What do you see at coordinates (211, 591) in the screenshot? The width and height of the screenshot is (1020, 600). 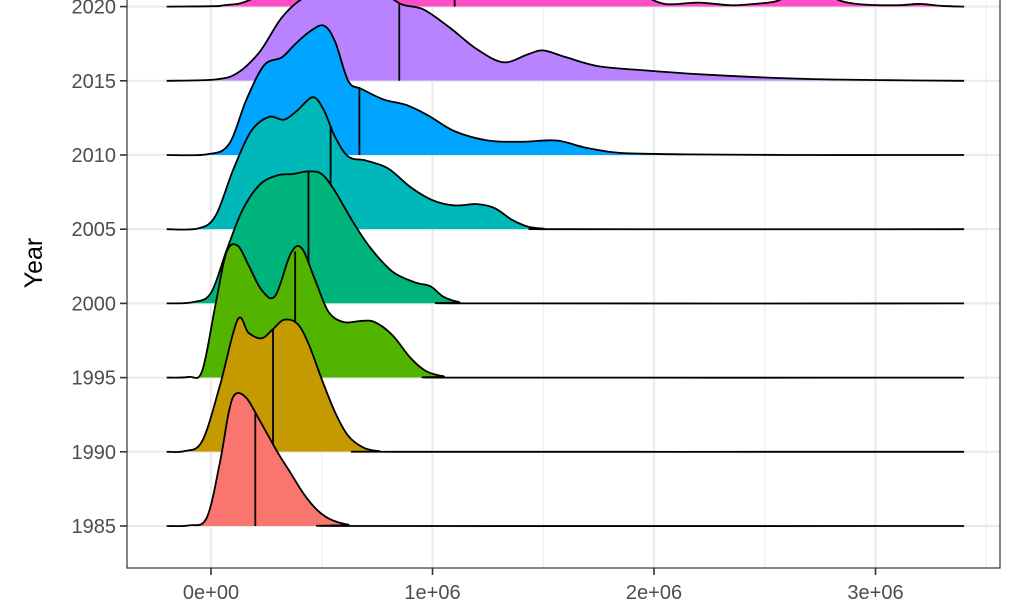 I see `x-tick-label-0: 0e+00` at bounding box center [211, 591].